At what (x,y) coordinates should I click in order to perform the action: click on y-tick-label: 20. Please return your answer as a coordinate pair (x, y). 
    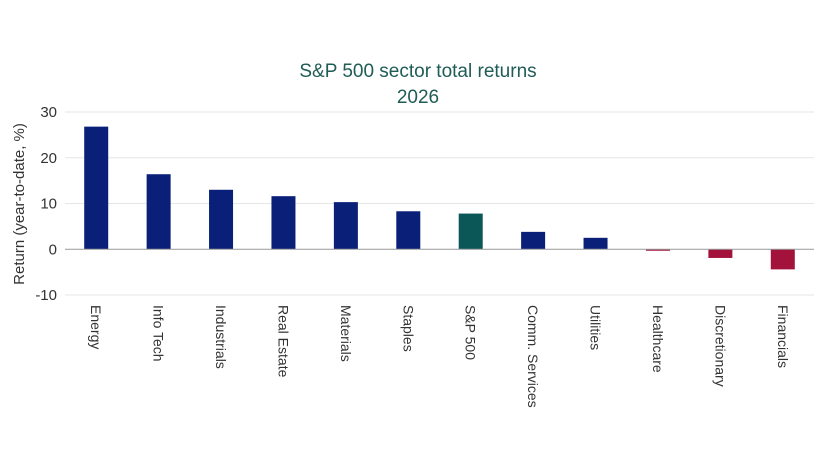
    Looking at the image, I should click on (48, 158).